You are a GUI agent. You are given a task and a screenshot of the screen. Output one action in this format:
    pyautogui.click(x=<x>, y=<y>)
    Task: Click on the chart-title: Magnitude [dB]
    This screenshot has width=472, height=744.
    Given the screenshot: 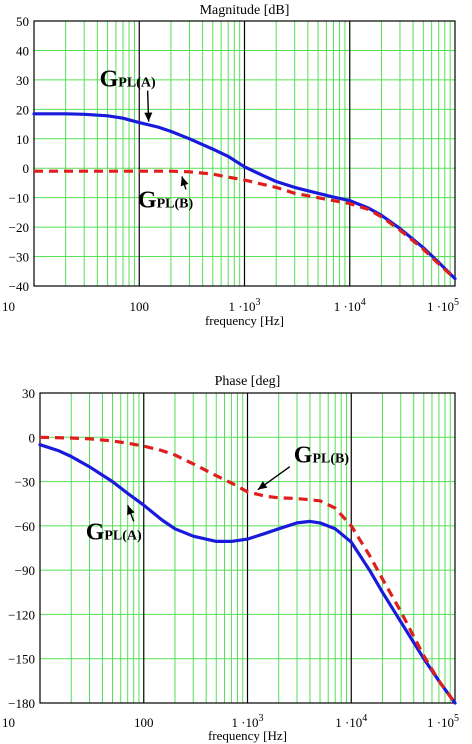 What is the action you would take?
    pyautogui.click(x=245, y=10)
    